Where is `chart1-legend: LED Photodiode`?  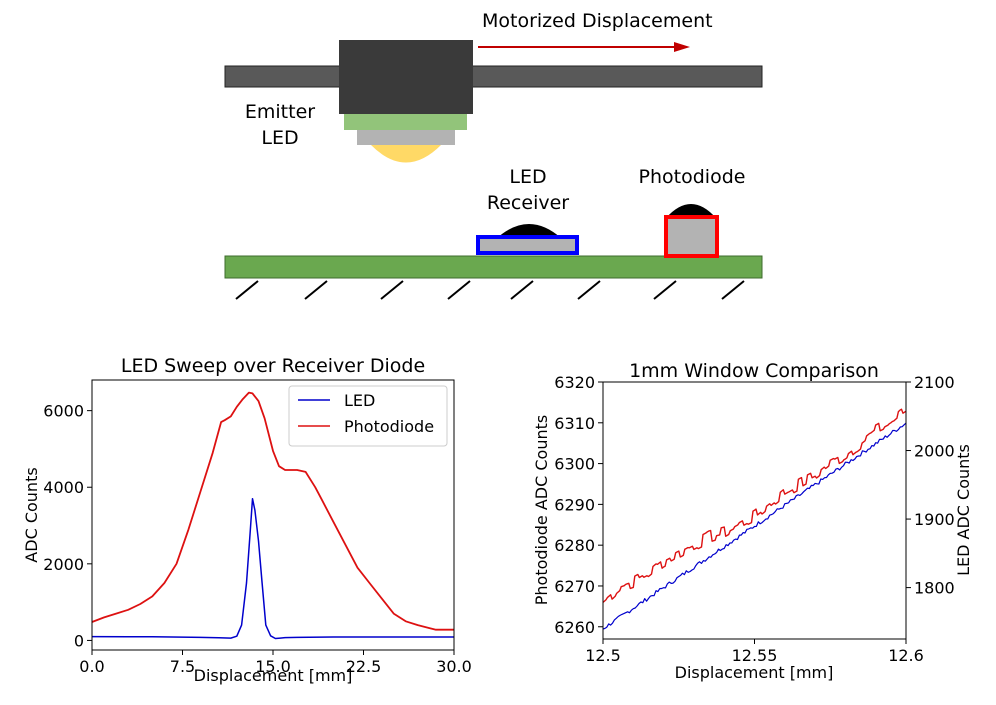
chart1-legend: LED Photodiode is located at coordinates (368, 416).